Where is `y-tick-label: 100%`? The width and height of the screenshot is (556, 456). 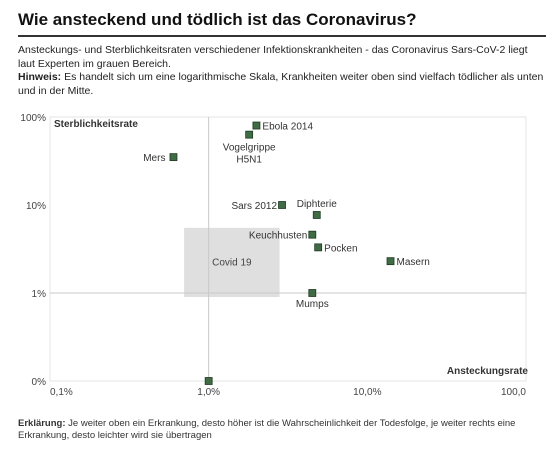
y-tick-label: 100% is located at coordinates (33, 118).